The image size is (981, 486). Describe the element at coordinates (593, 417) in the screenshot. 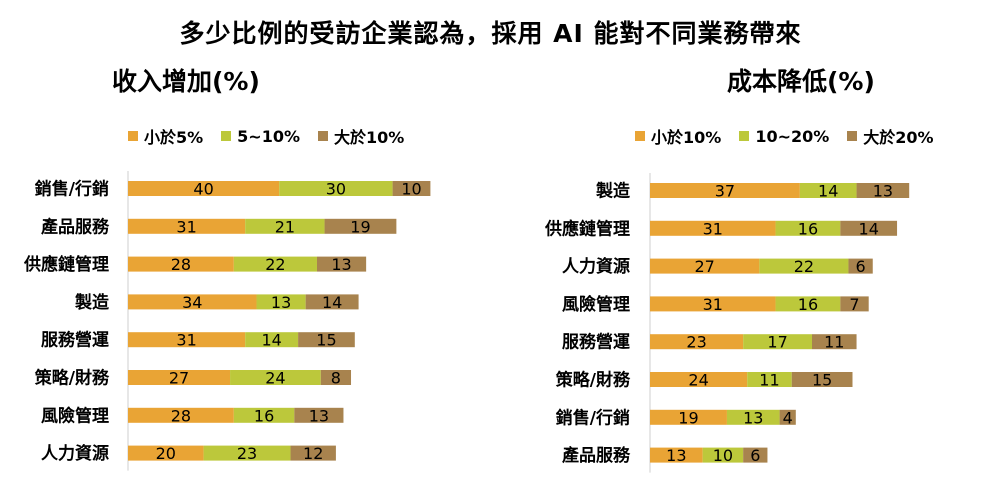

I see `category-label: 銷售/行銷` at that location.